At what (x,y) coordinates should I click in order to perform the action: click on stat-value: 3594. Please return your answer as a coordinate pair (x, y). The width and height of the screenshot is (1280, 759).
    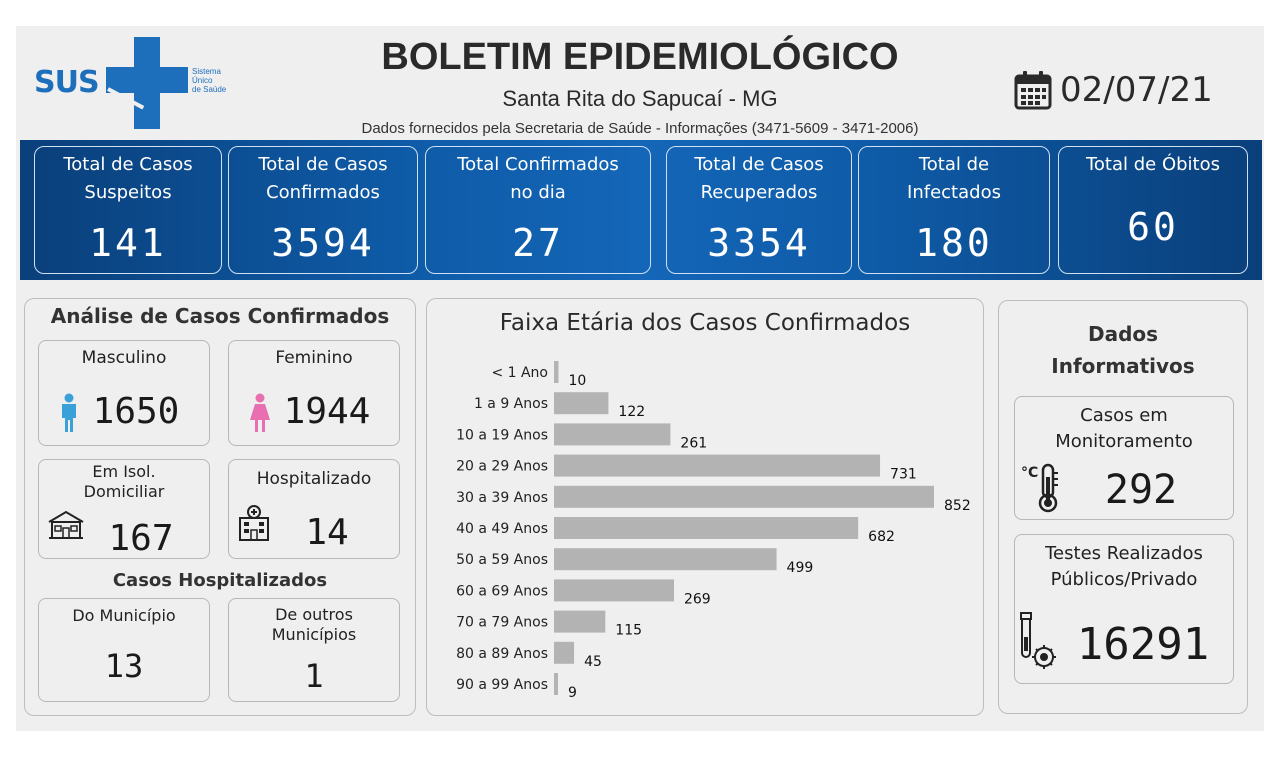
    Looking at the image, I should click on (323, 243).